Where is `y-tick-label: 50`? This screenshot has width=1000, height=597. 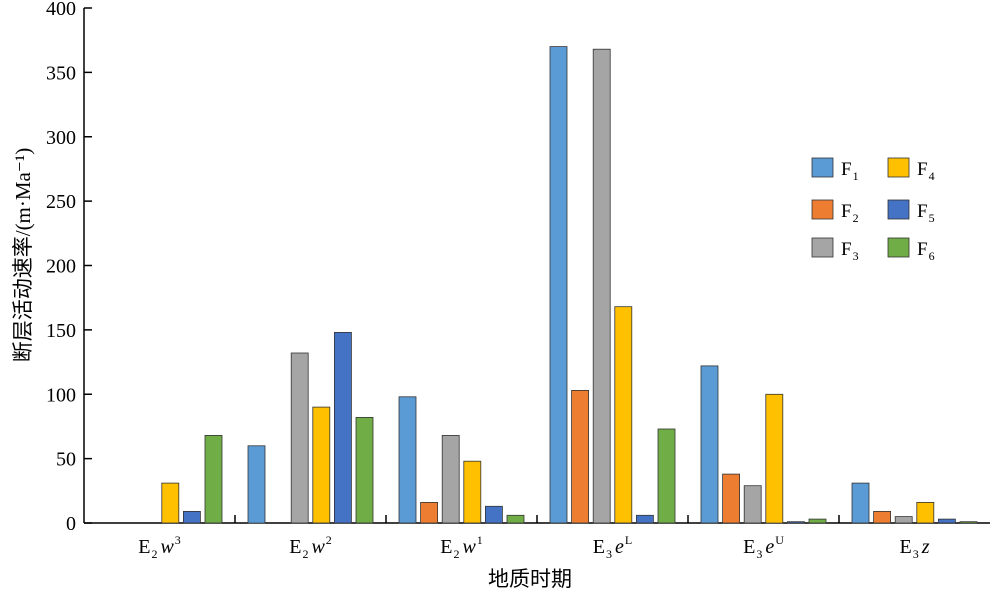 y-tick-label: 50 is located at coordinates (66, 460).